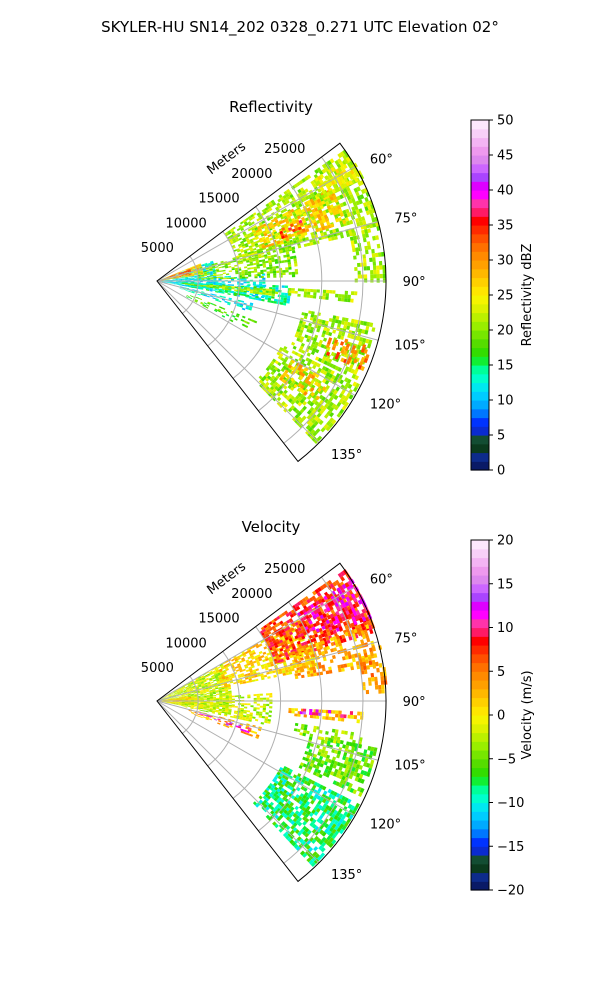 The height and width of the screenshot is (1000, 600). I want to click on colorbar-tick-label: 10, so click(505, 401).